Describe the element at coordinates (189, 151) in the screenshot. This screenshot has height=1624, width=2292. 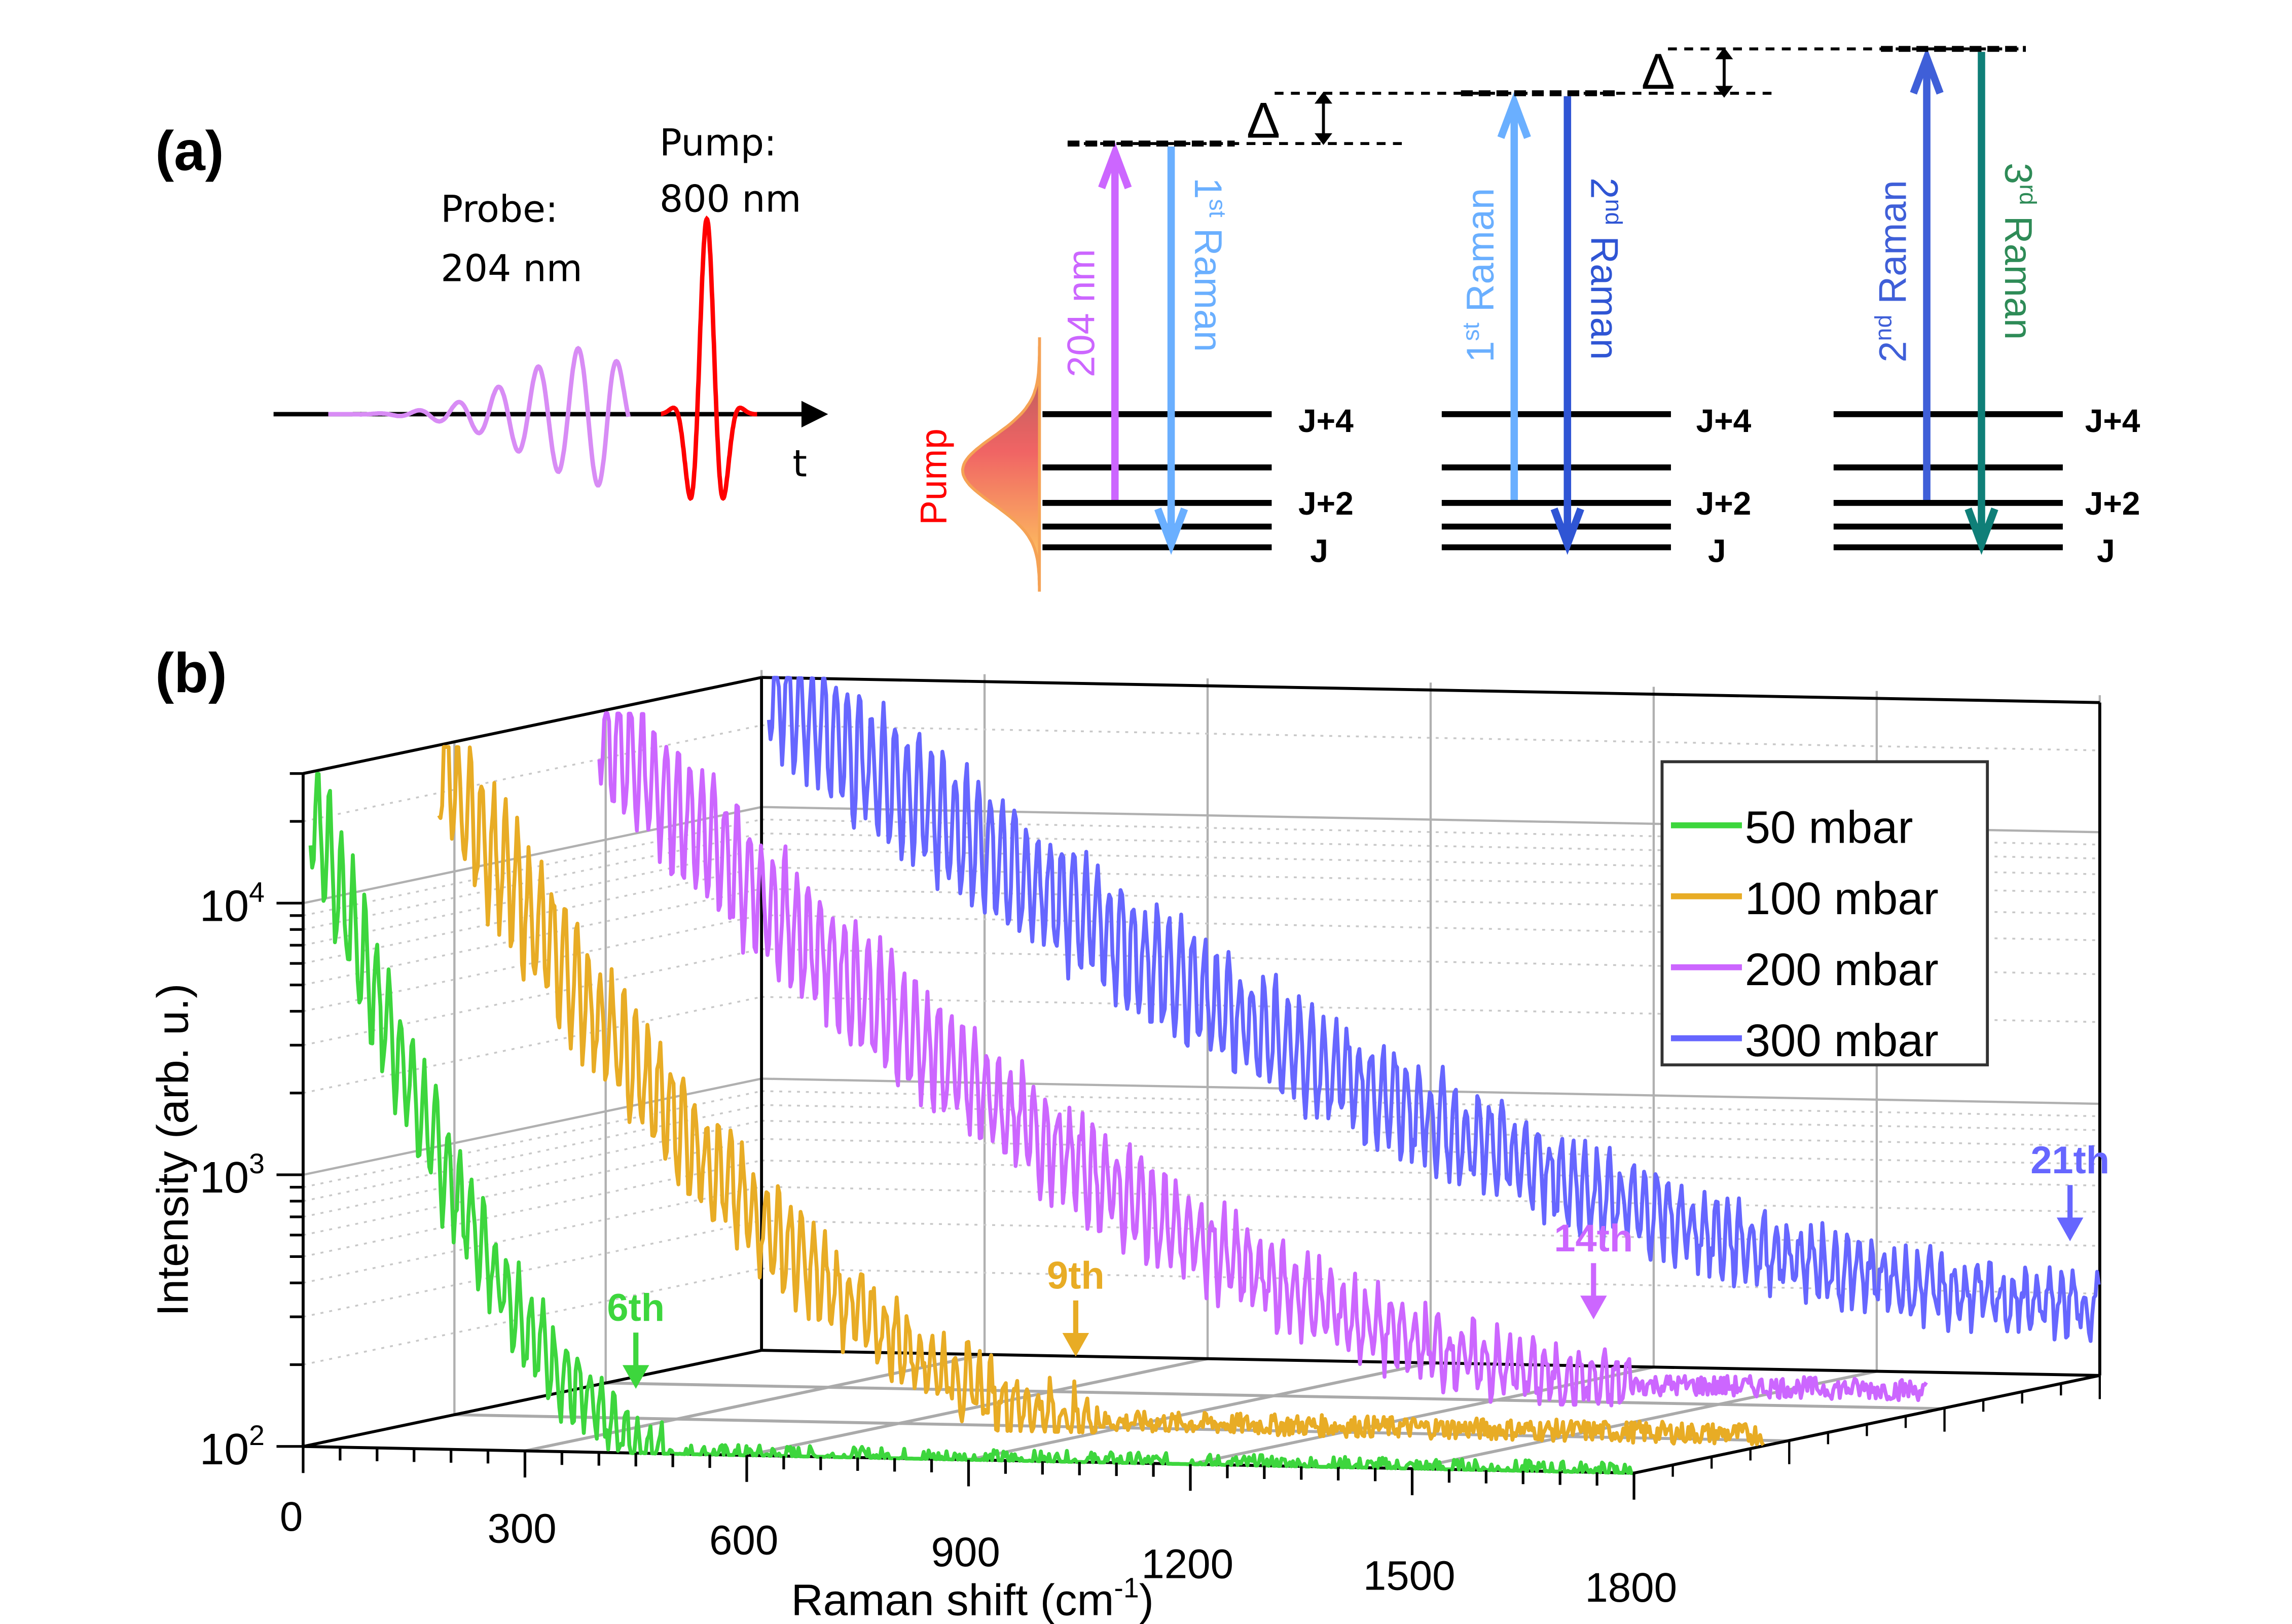
I see `panel-a-label: (a)` at that location.